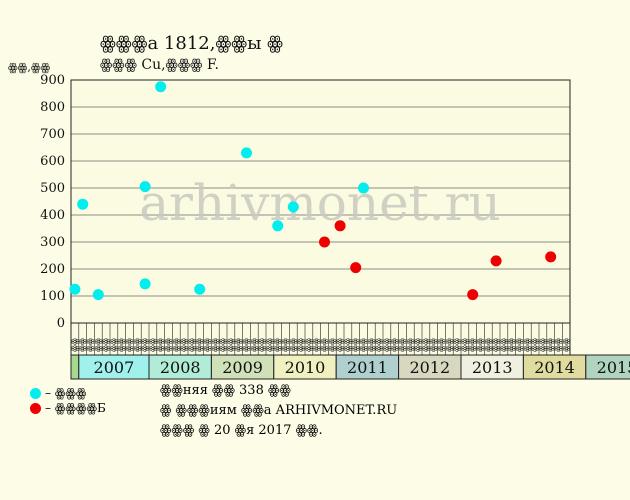  Describe the element at coordinates (52, 215) in the screenshot. I see `y-tick-label: 400` at that location.